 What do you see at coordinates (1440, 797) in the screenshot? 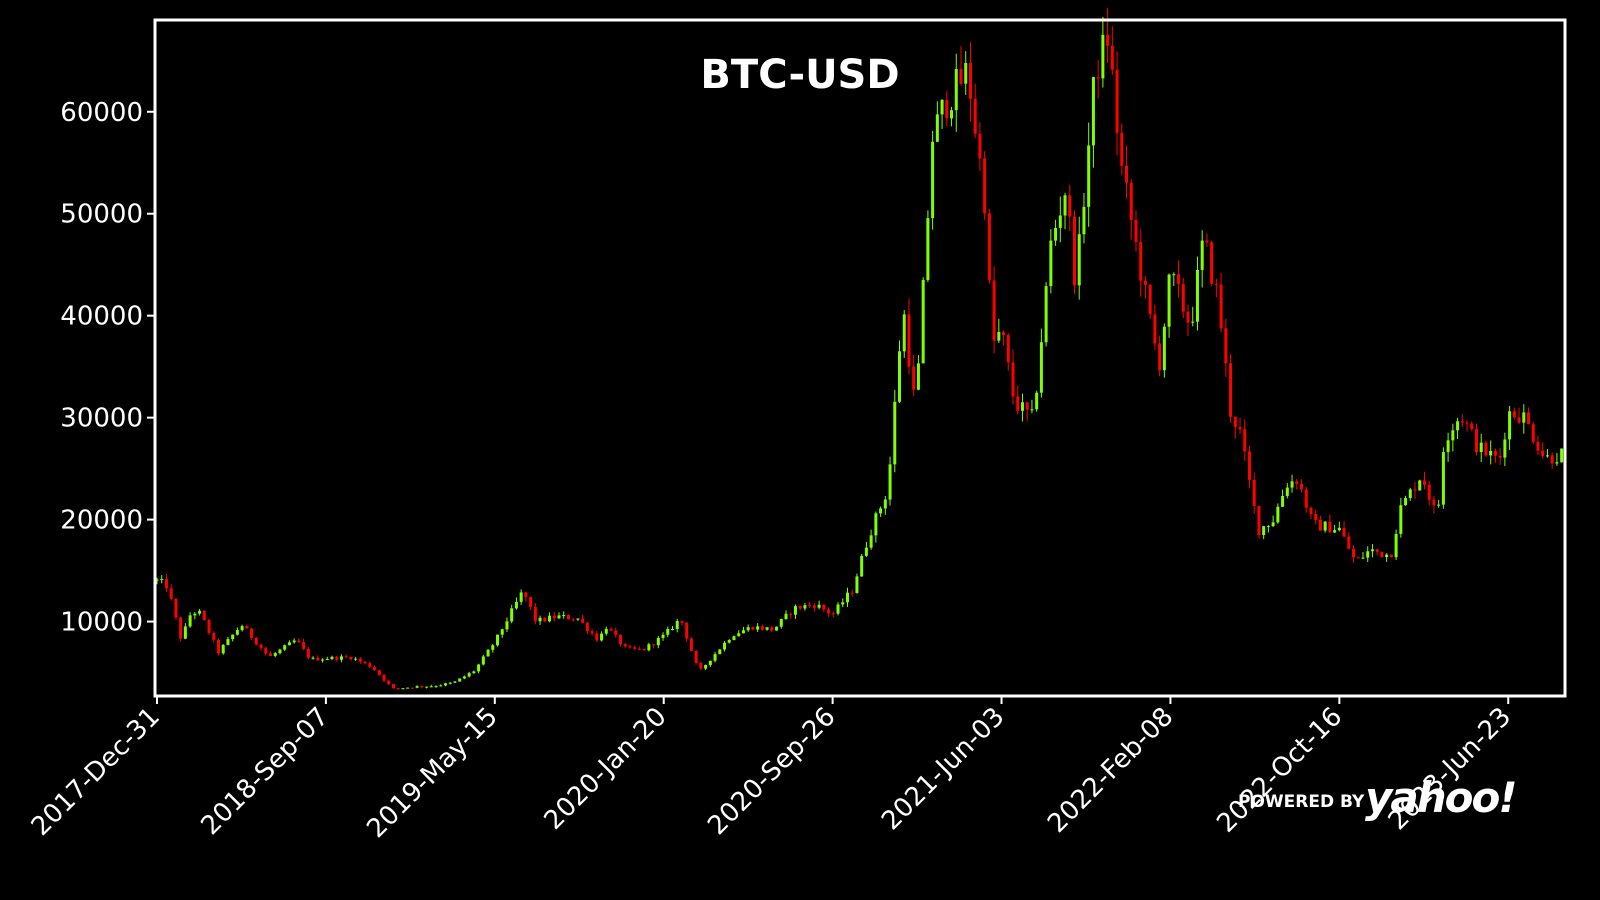
I see `logo-brand: yahoo!` at bounding box center [1440, 797].